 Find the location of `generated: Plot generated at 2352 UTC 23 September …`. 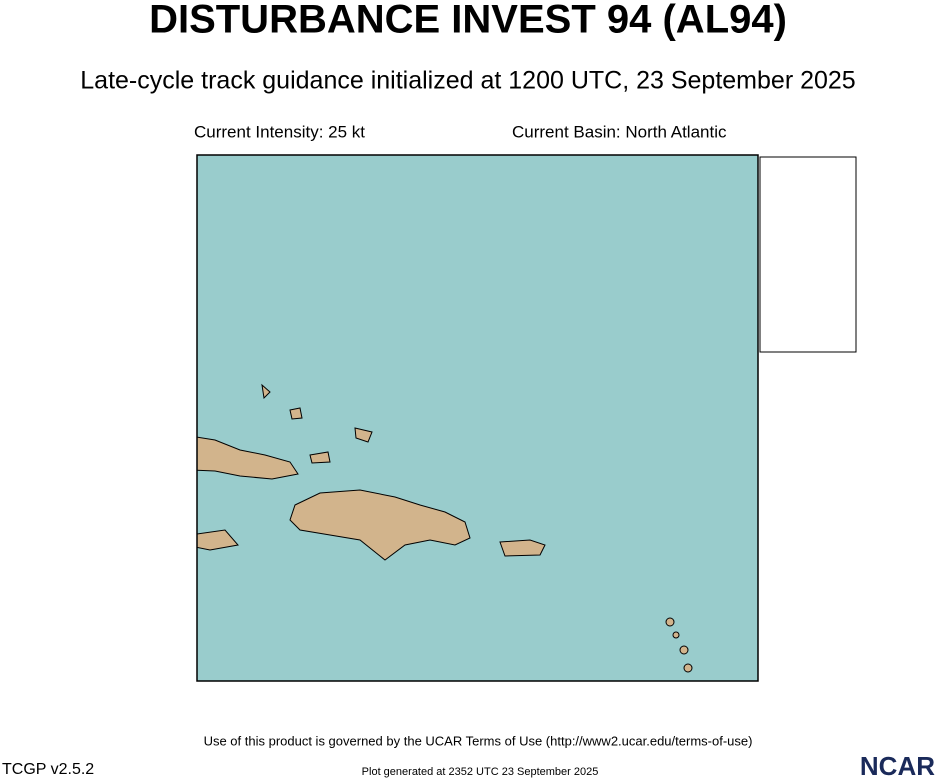

generated: Plot generated at 2352 UTC 23 September … is located at coordinates (480, 772).